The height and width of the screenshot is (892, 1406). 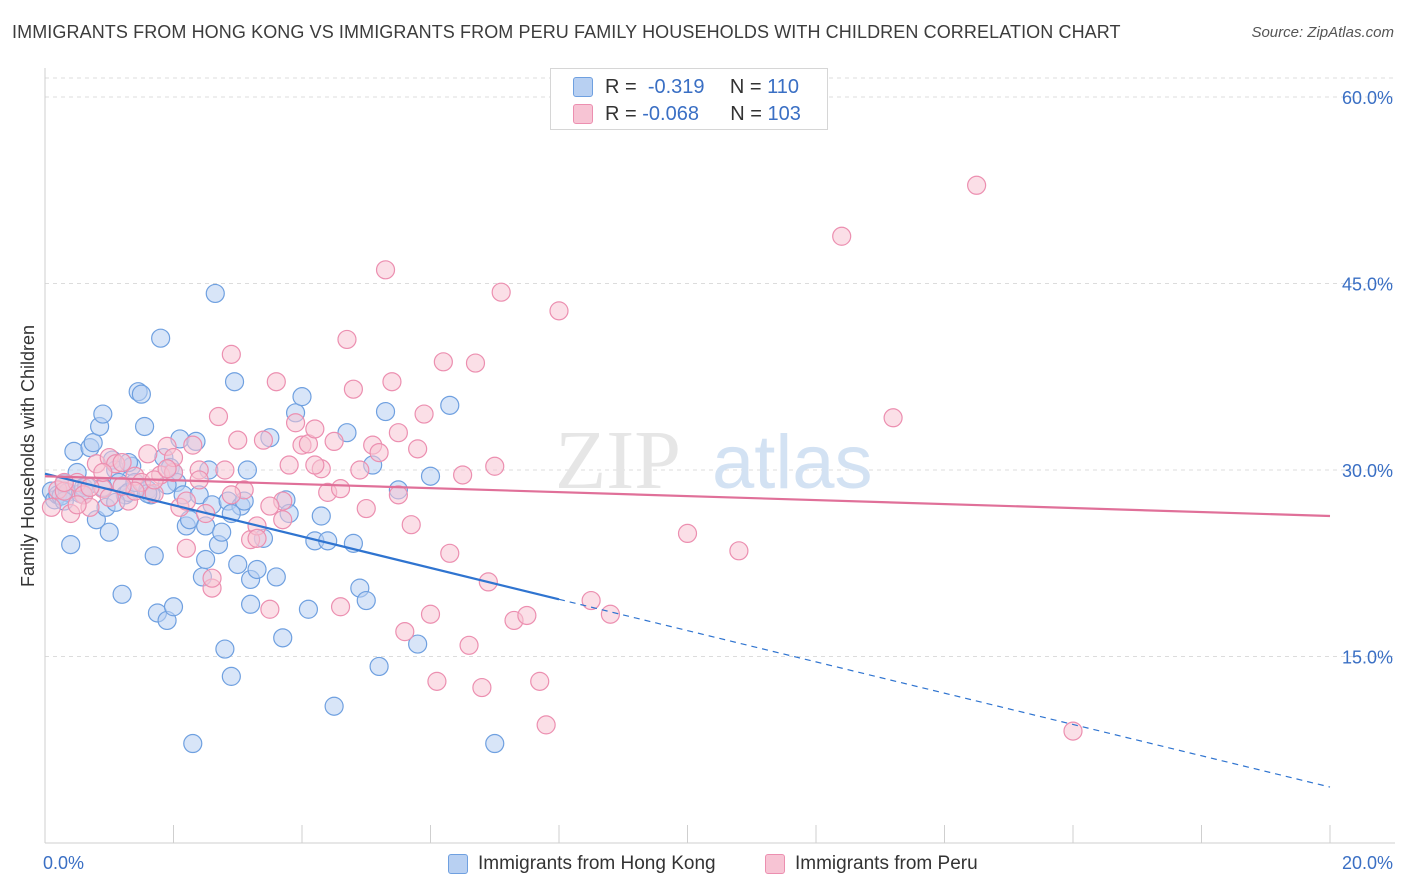 I want to click on watermark-atlas: atlas, so click(x=792, y=462).